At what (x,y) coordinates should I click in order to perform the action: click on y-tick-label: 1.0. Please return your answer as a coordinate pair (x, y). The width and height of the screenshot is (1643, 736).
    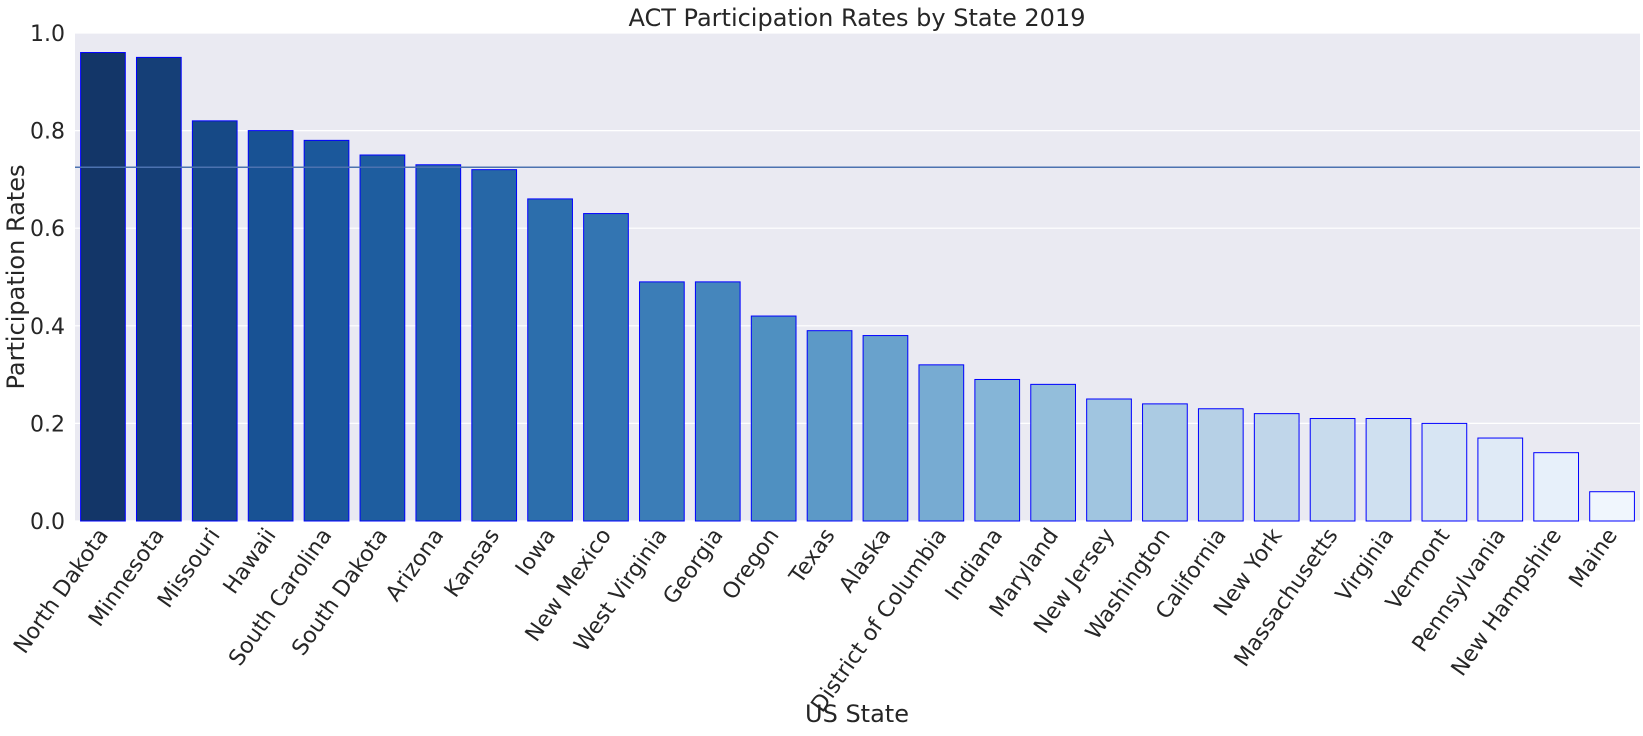
    Looking at the image, I should click on (47, 34).